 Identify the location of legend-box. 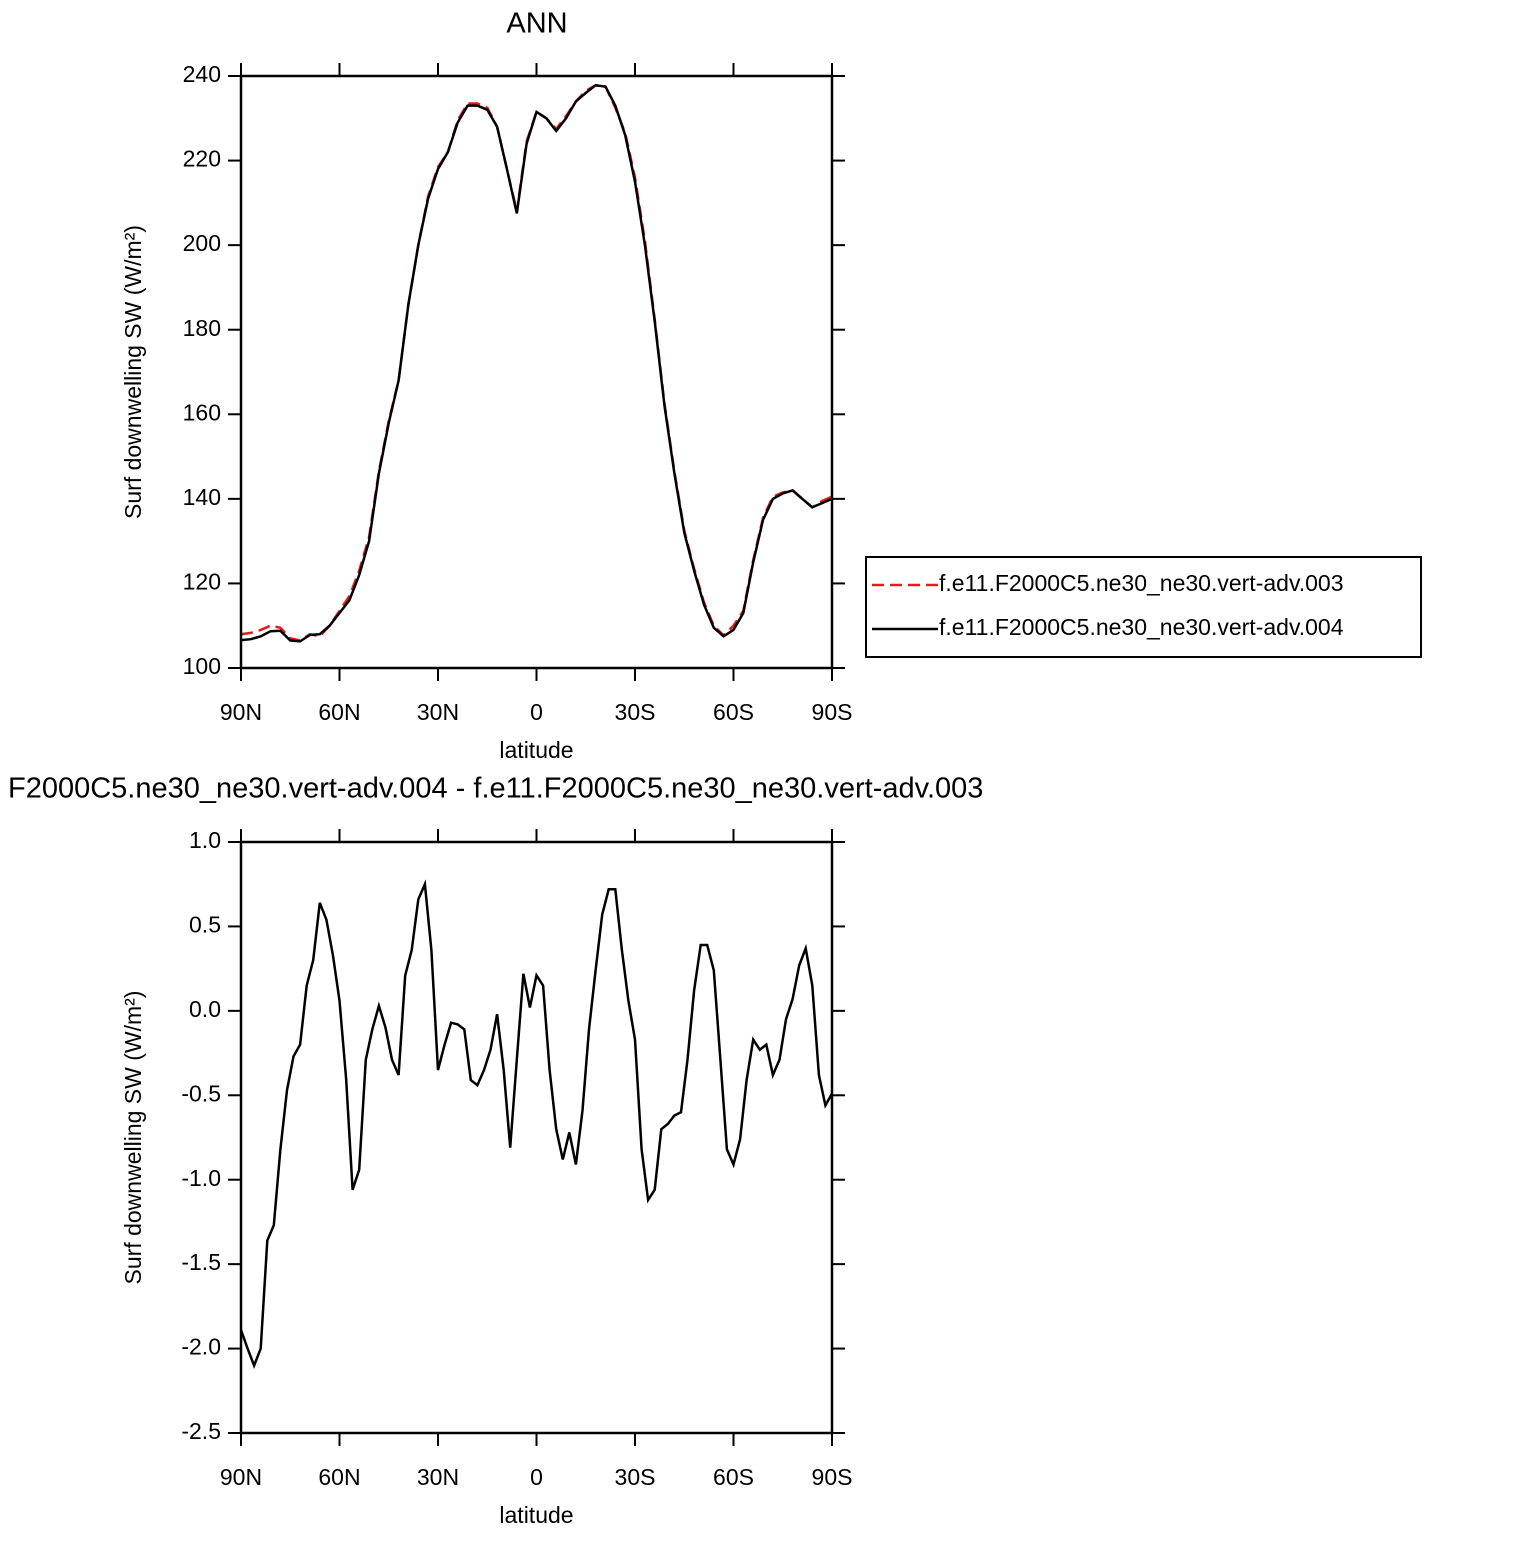
(1143, 607).